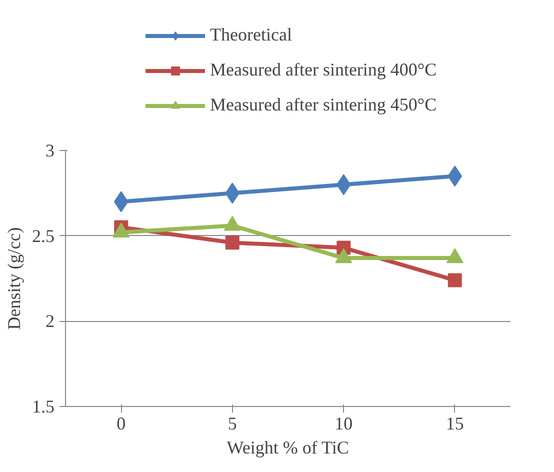 The width and height of the screenshot is (554, 472). Describe the element at coordinates (232, 424) in the screenshot. I see `x-tick-label: 5` at that location.